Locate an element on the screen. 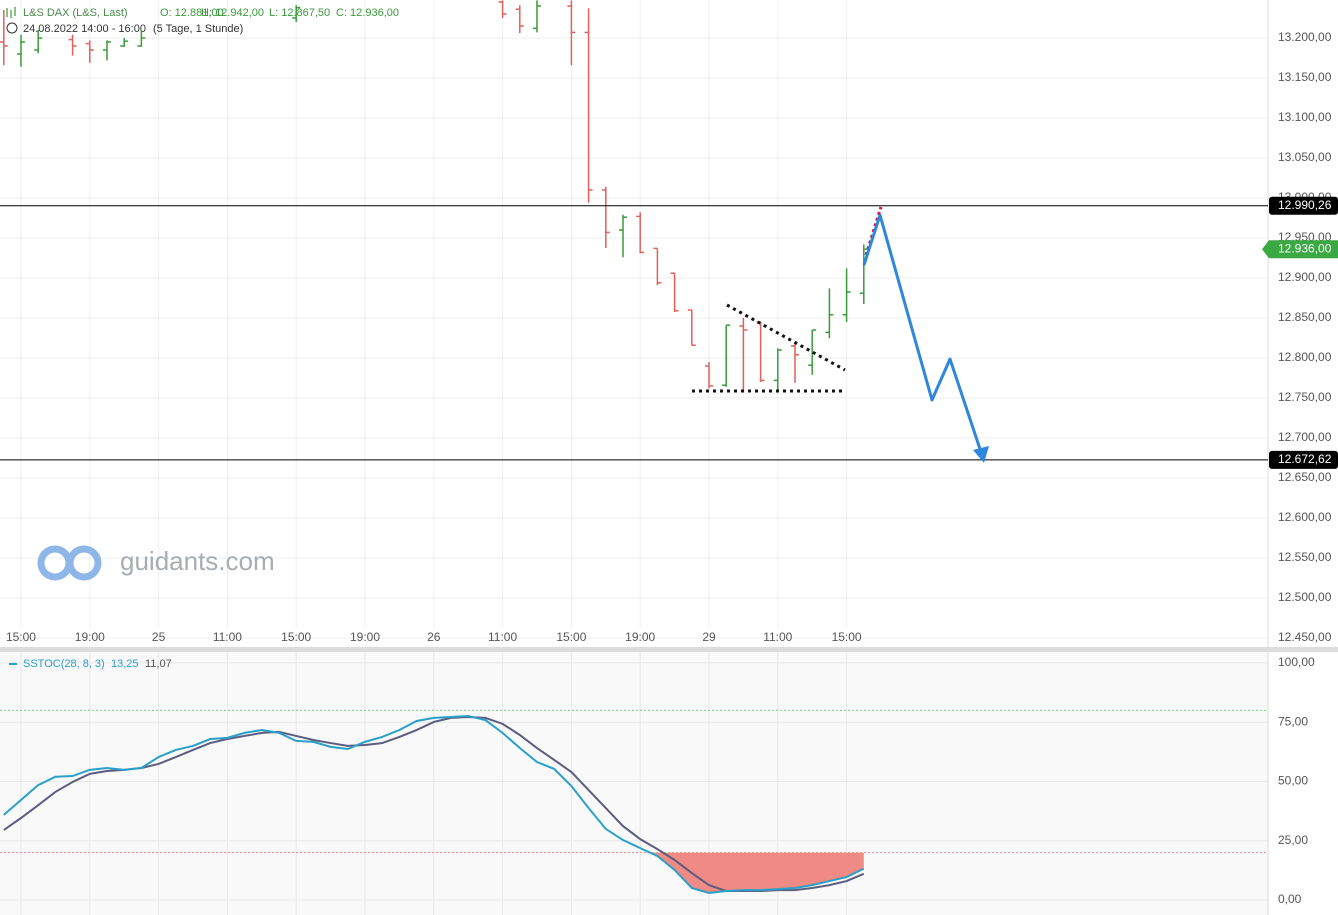 The image size is (1338, 915). stoch-line is located at coordinates (434, 804).